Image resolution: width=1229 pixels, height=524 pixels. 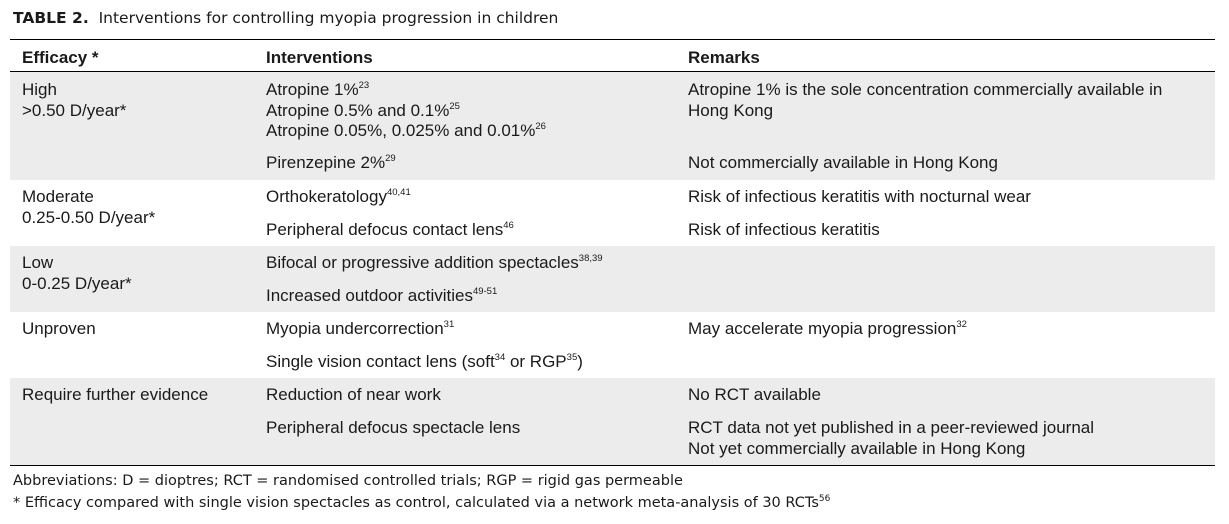 I want to click on efficacy-text: Unproven, so click(x=59, y=328).